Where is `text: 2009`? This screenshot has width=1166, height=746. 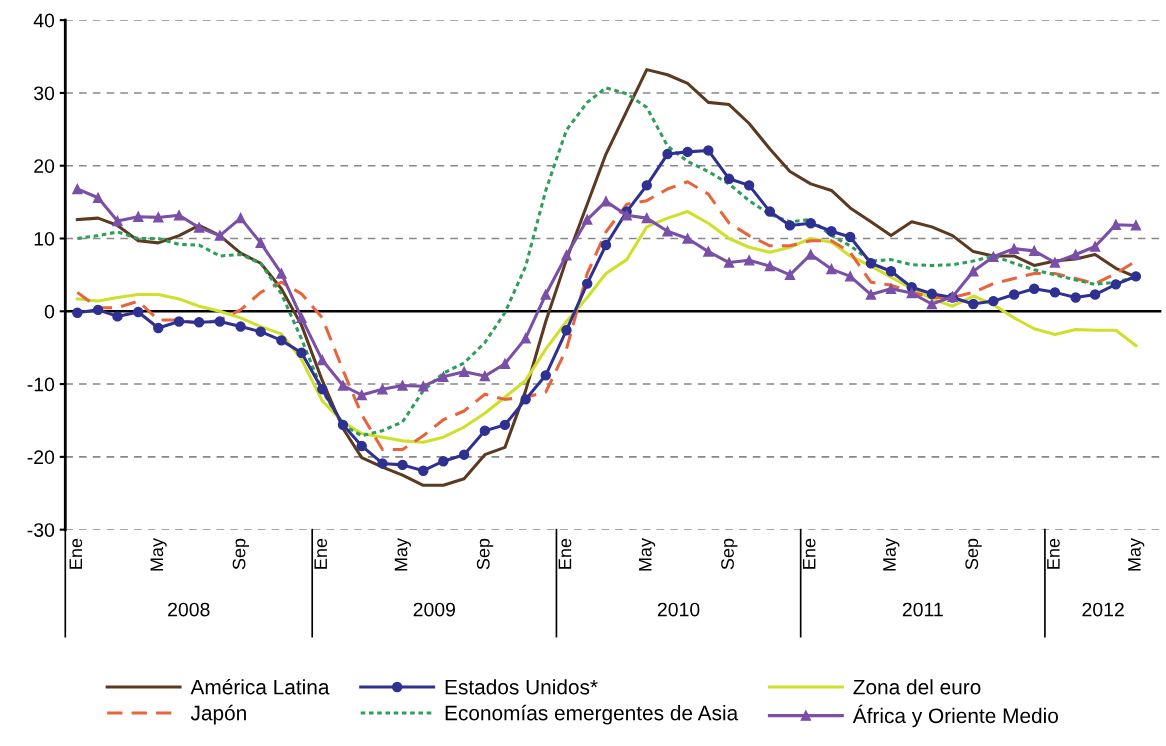 text: 2009 is located at coordinates (434, 609).